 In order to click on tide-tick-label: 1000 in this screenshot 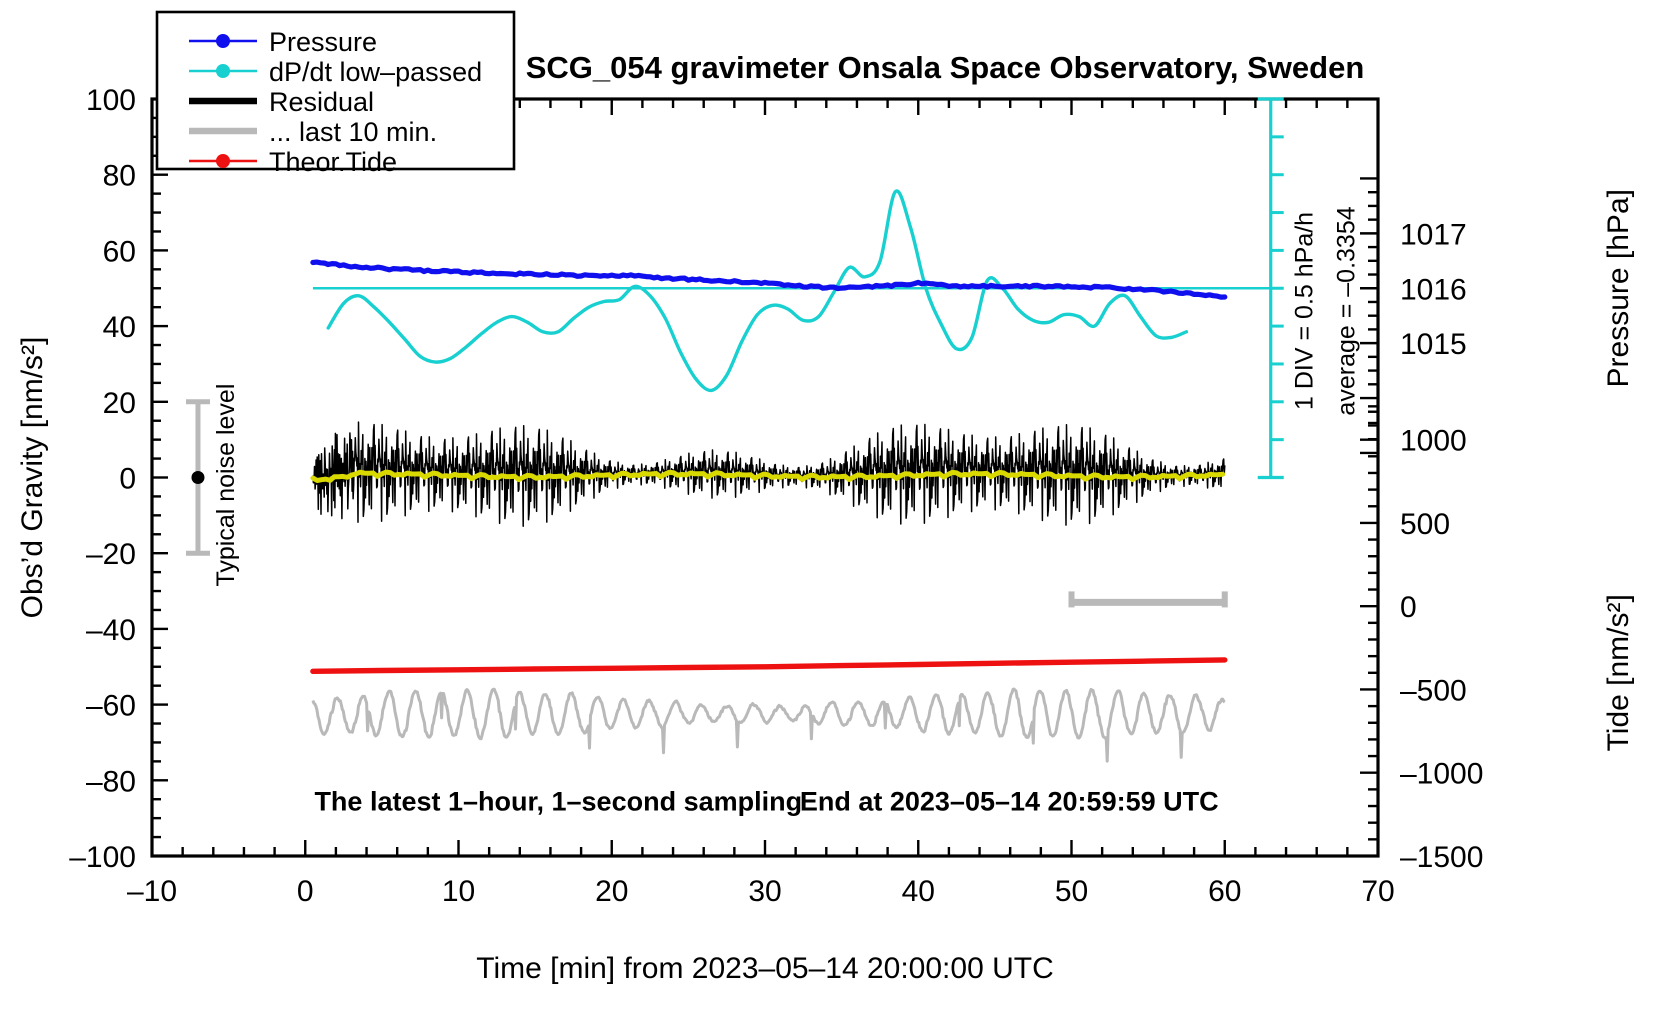, I will do `click(1433, 441)`.